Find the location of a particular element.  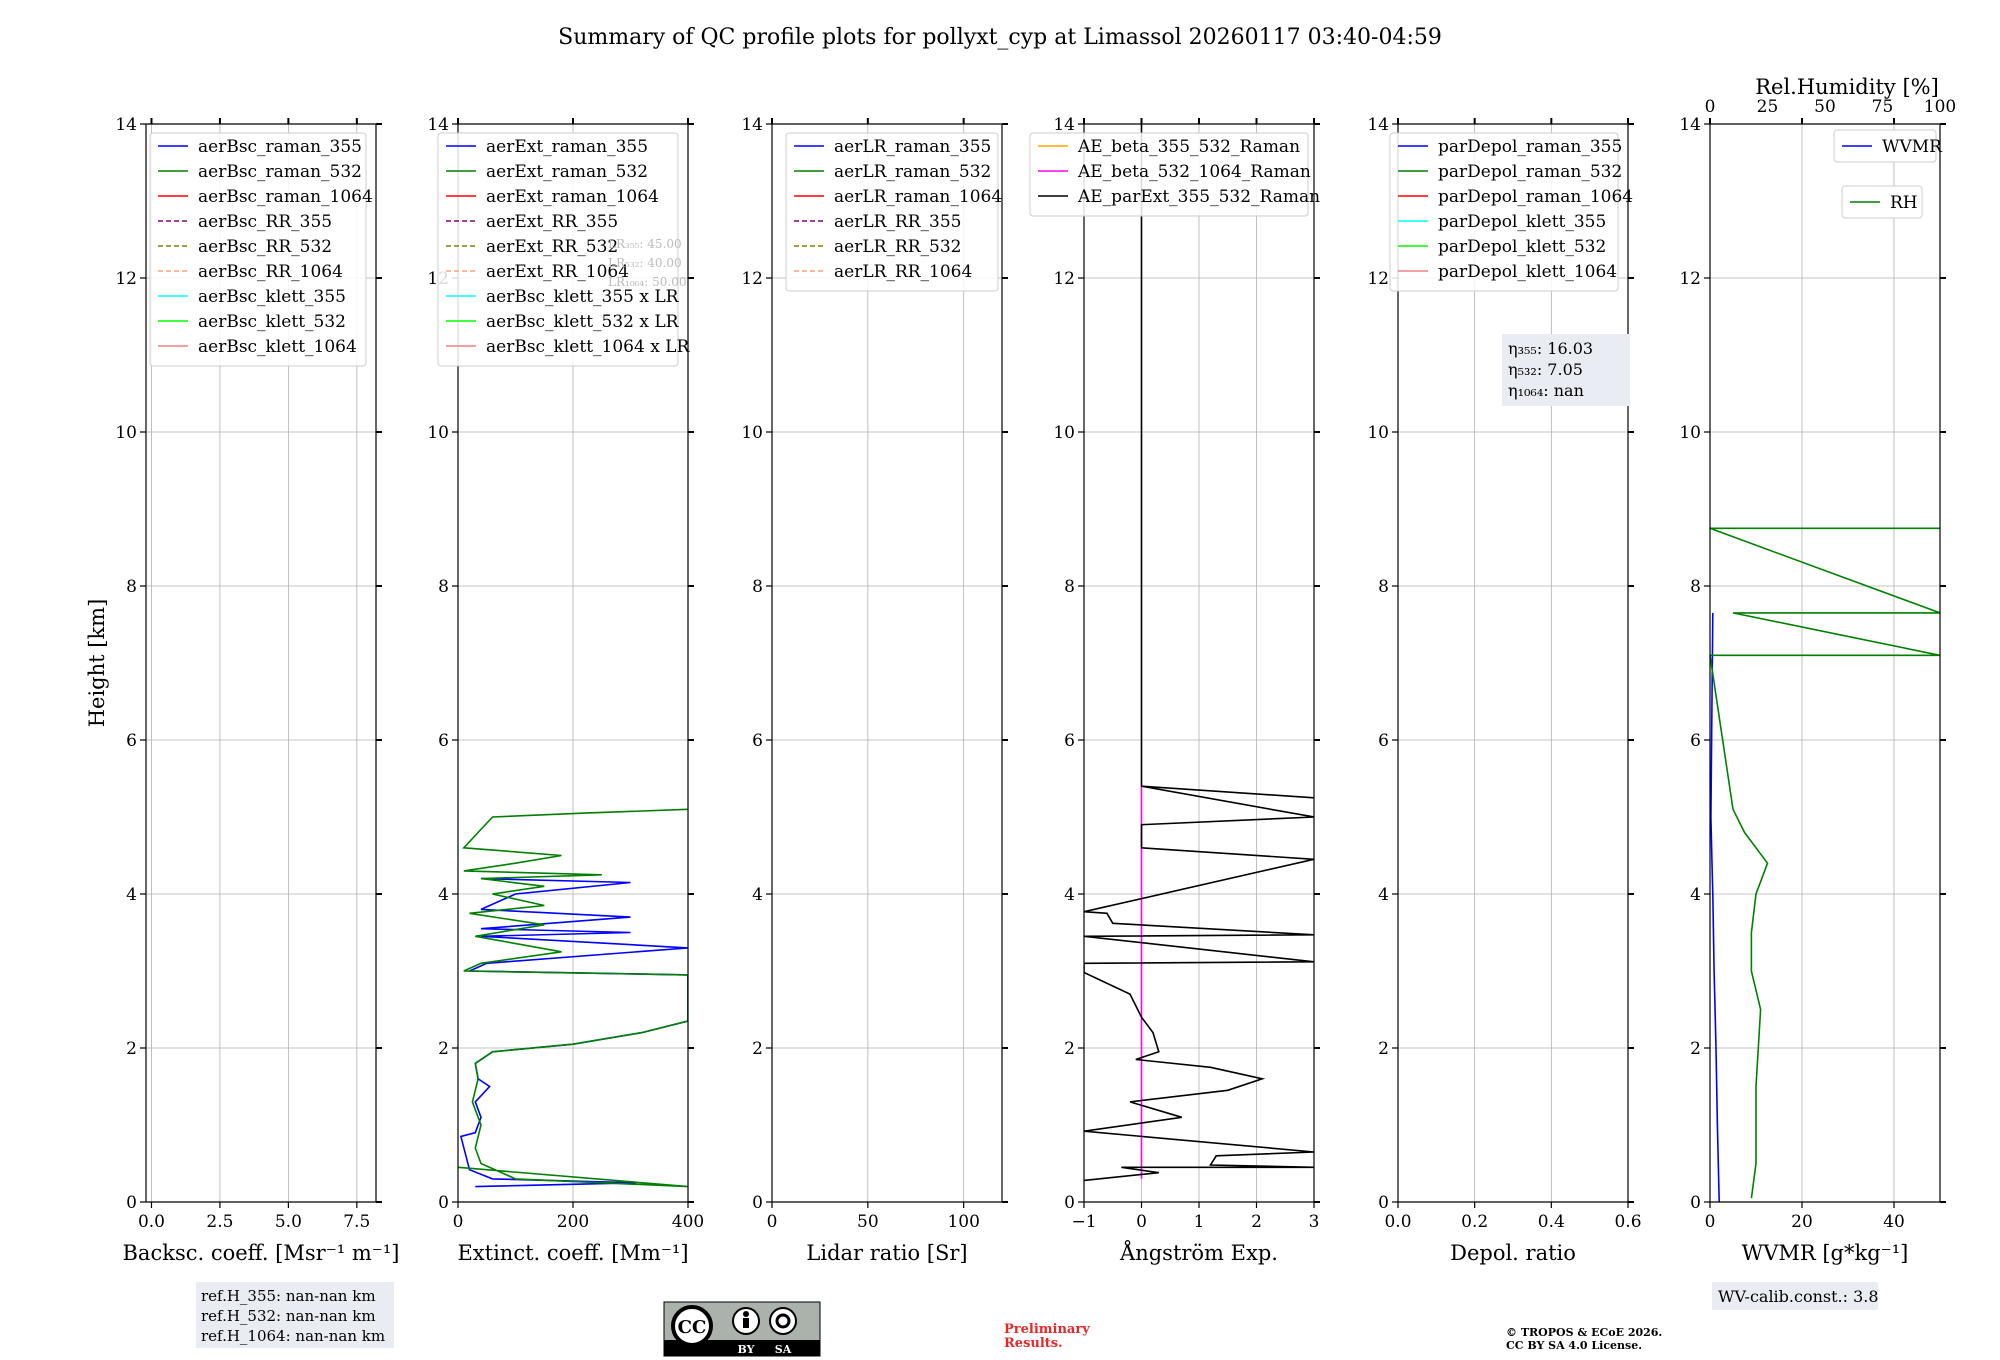

legend-label: aerBsc_klett_532 is located at coordinates (272, 322).